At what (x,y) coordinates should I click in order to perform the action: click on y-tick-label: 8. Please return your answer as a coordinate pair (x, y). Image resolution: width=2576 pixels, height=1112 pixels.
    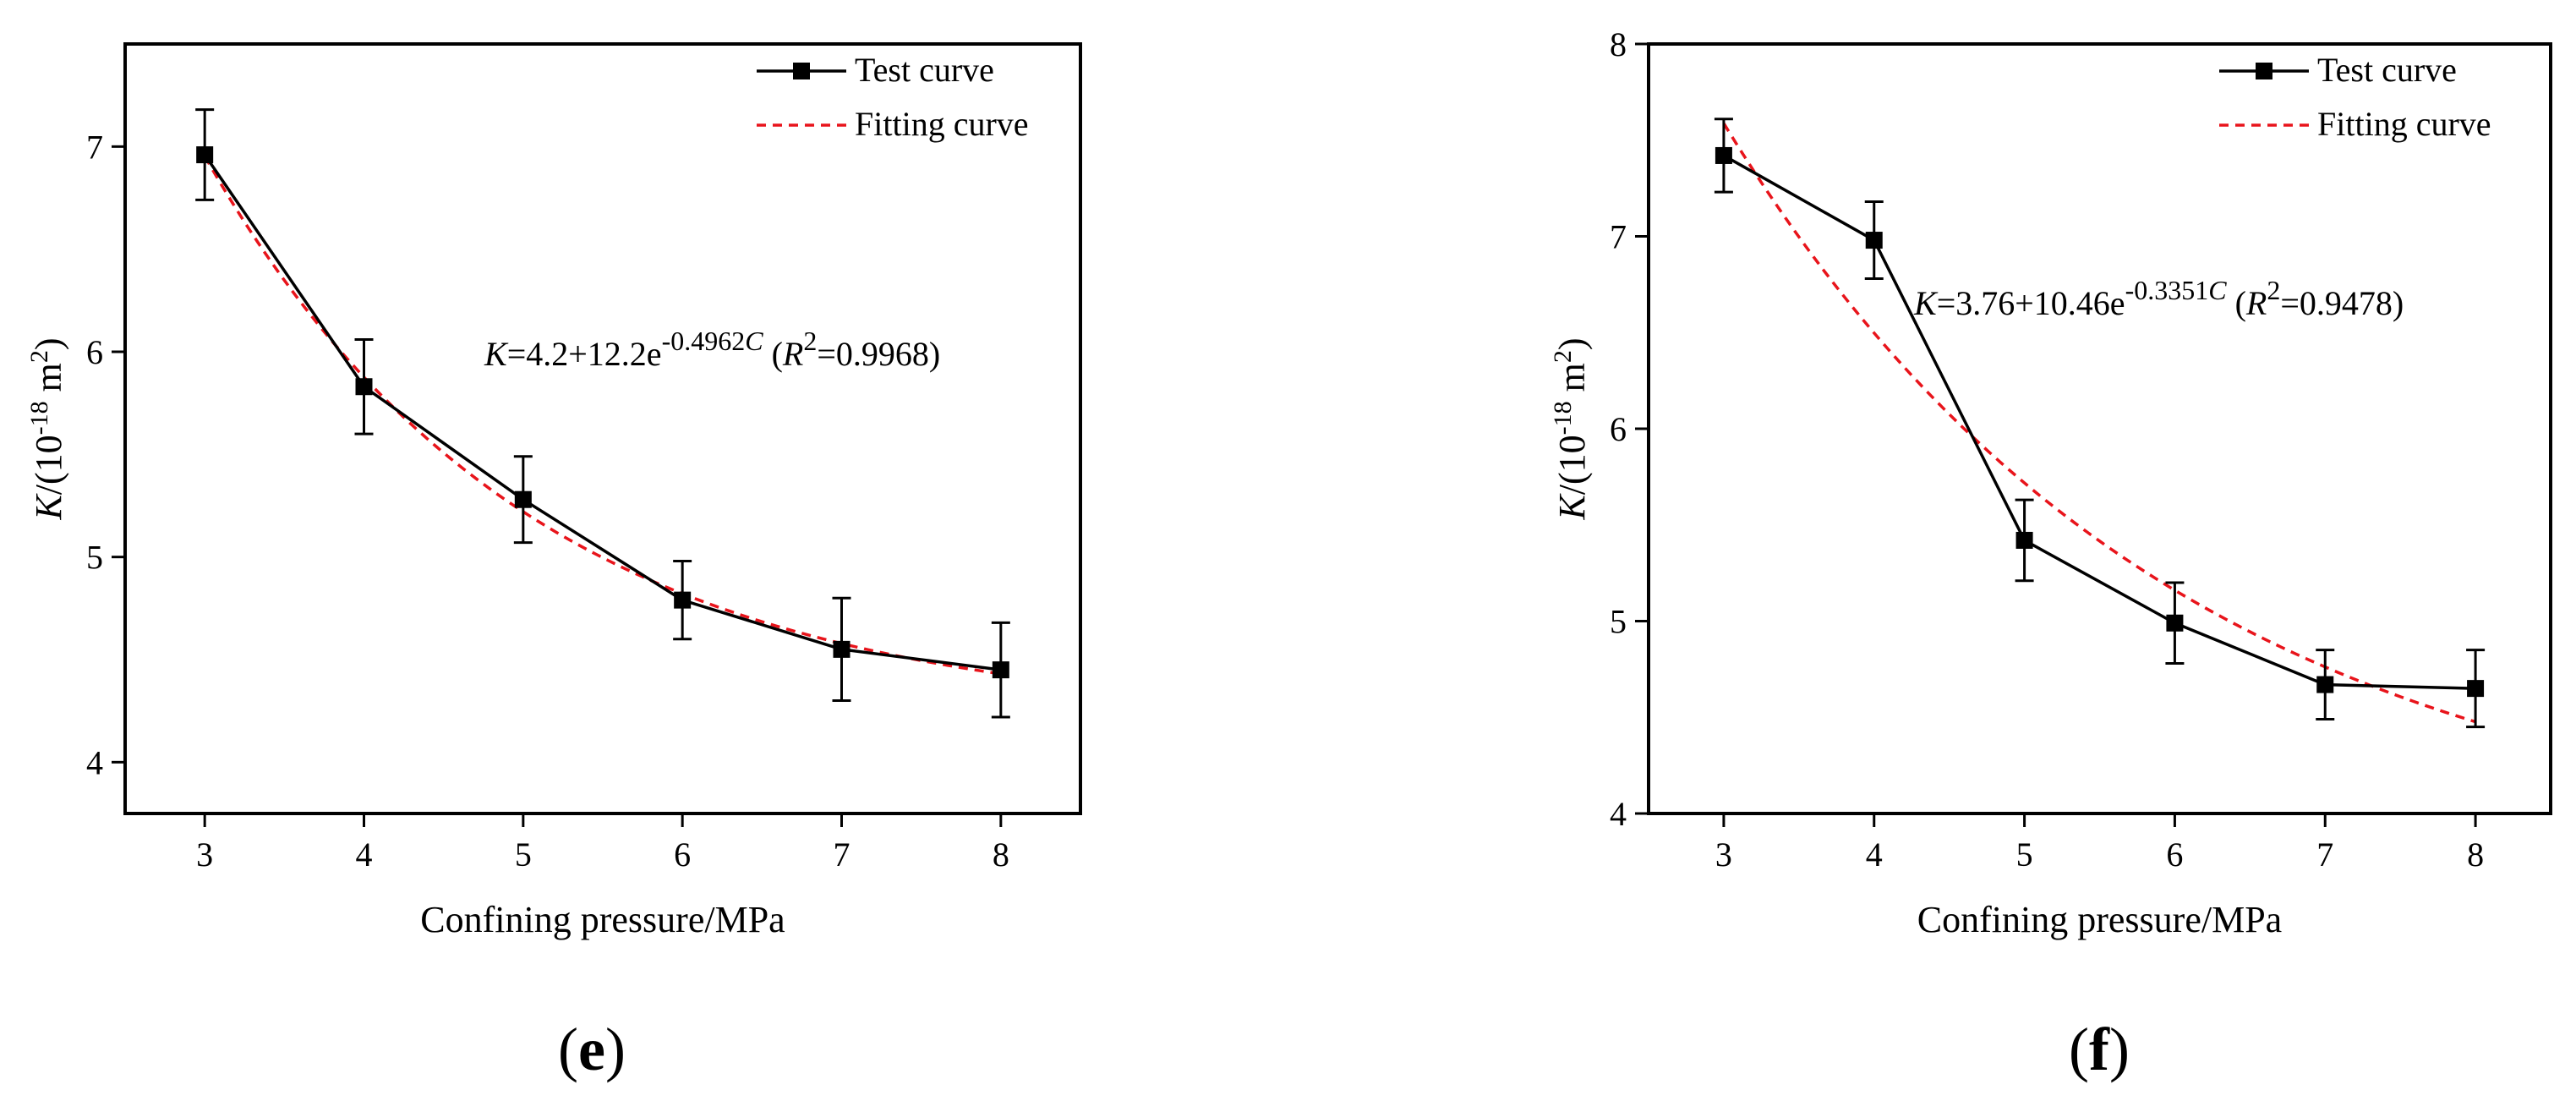
    Looking at the image, I should click on (1618, 44).